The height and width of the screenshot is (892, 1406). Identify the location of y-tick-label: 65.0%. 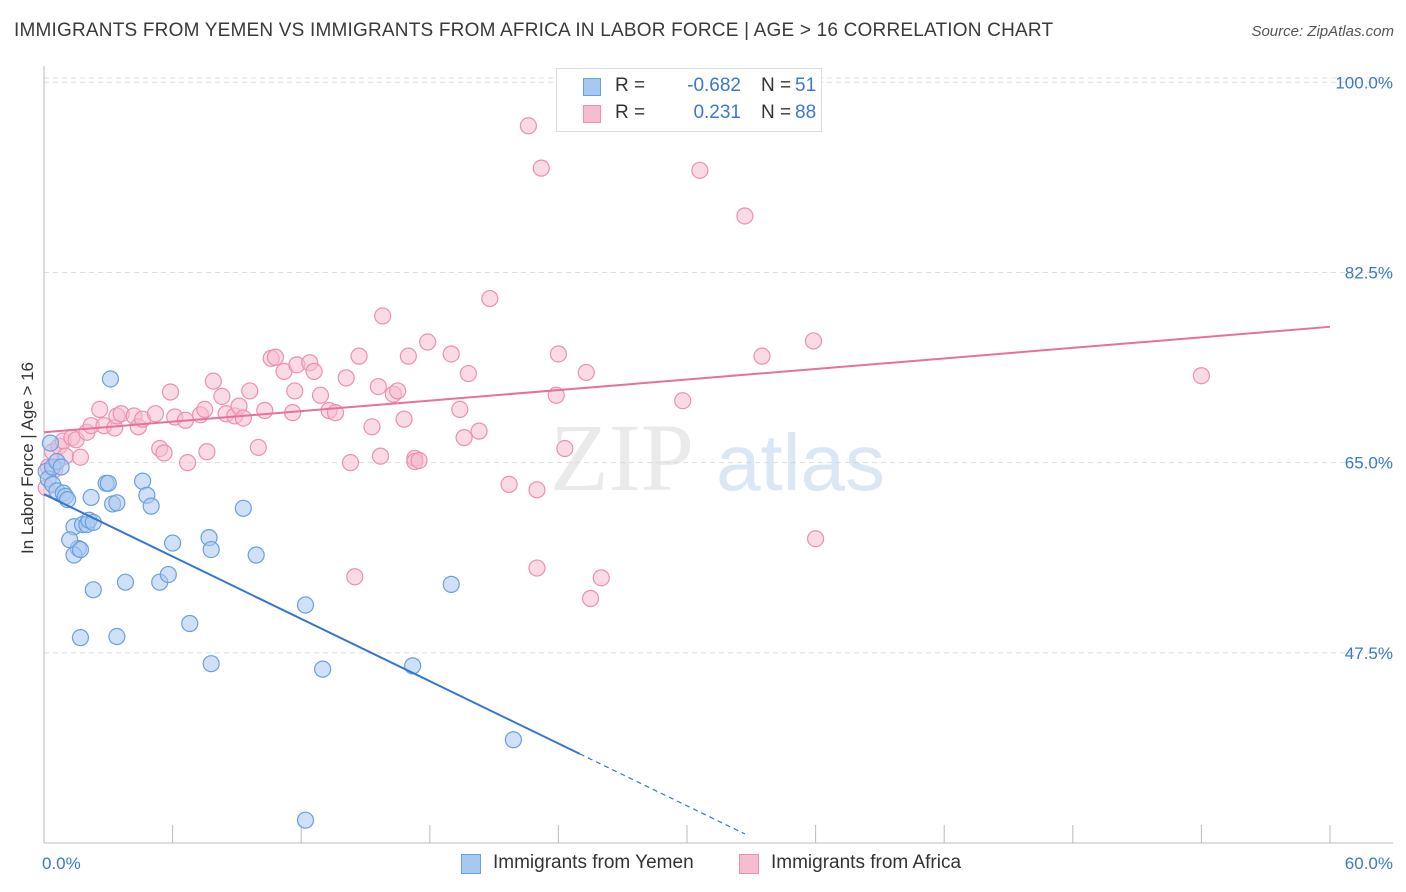
(1369, 463).